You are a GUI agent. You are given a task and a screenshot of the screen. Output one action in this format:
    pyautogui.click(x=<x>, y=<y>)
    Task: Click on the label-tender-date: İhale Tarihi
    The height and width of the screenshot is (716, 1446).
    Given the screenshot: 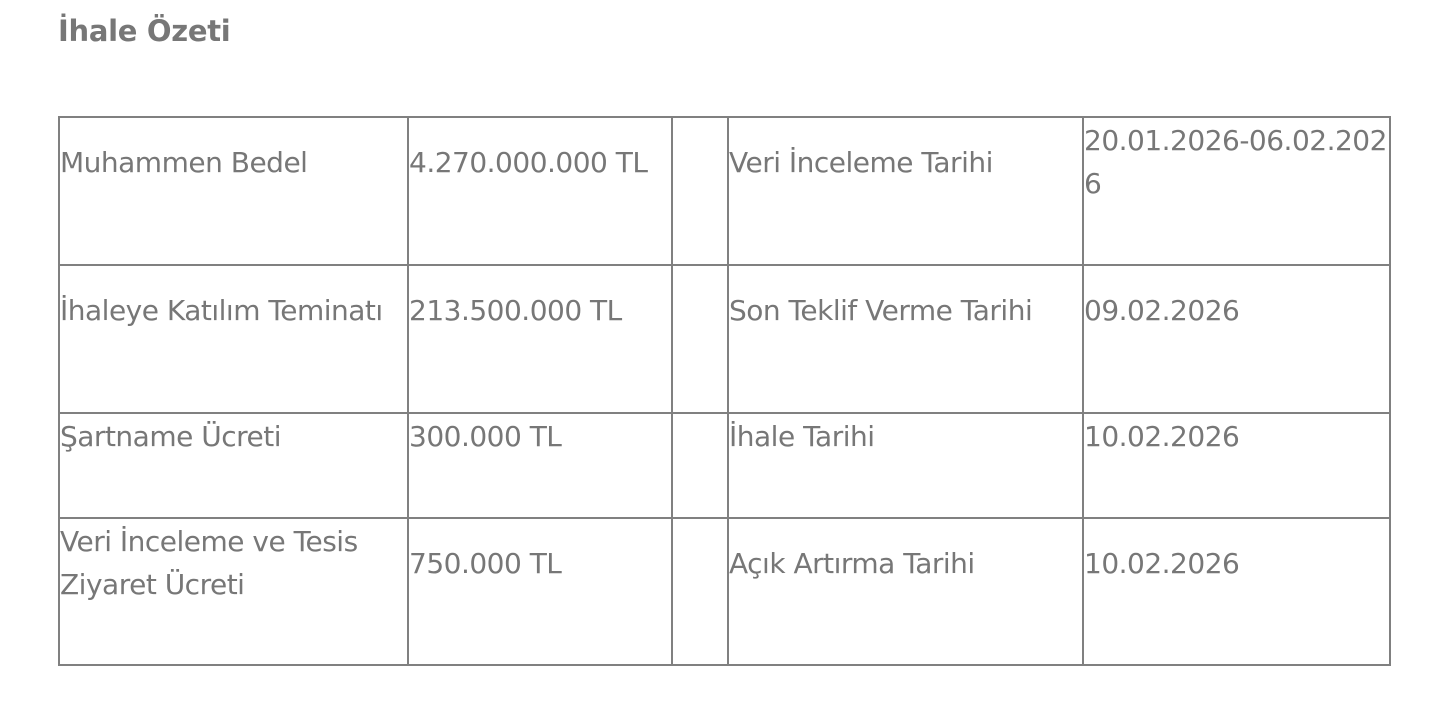 What is the action you would take?
    pyautogui.click(x=802, y=436)
    